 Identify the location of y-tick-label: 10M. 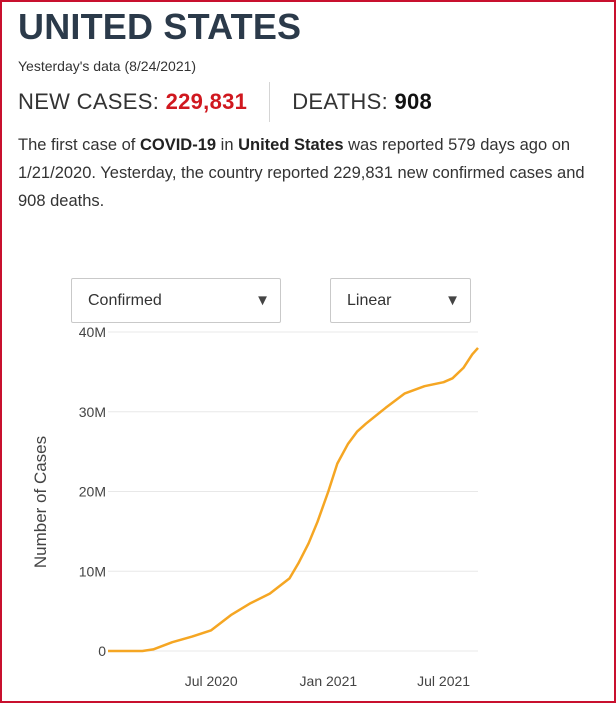
(92, 571).